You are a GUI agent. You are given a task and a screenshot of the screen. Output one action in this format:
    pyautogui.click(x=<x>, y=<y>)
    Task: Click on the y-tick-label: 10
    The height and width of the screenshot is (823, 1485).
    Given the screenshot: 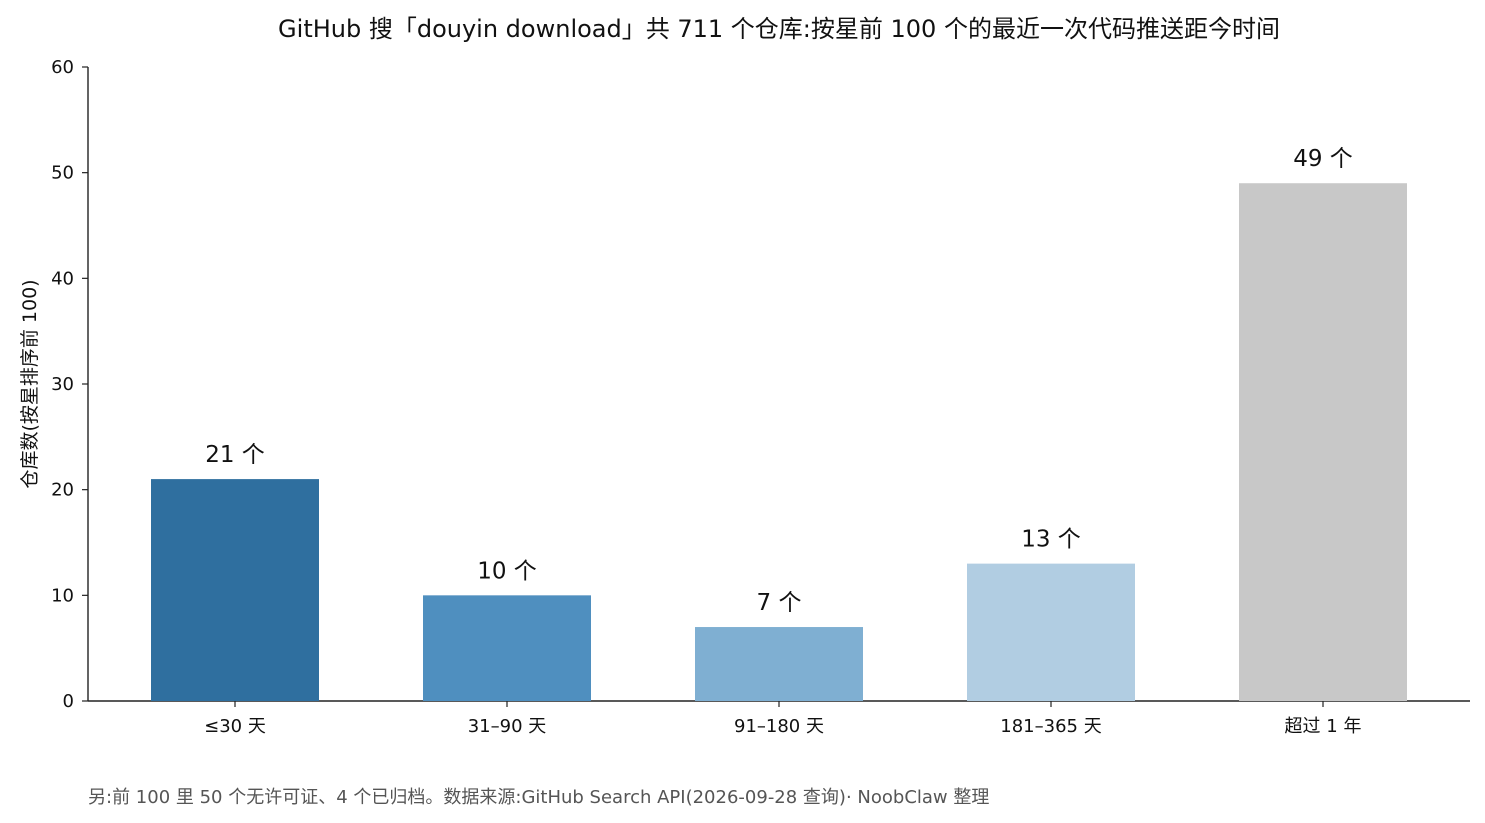 What is the action you would take?
    pyautogui.click(x=62, y=595)
    